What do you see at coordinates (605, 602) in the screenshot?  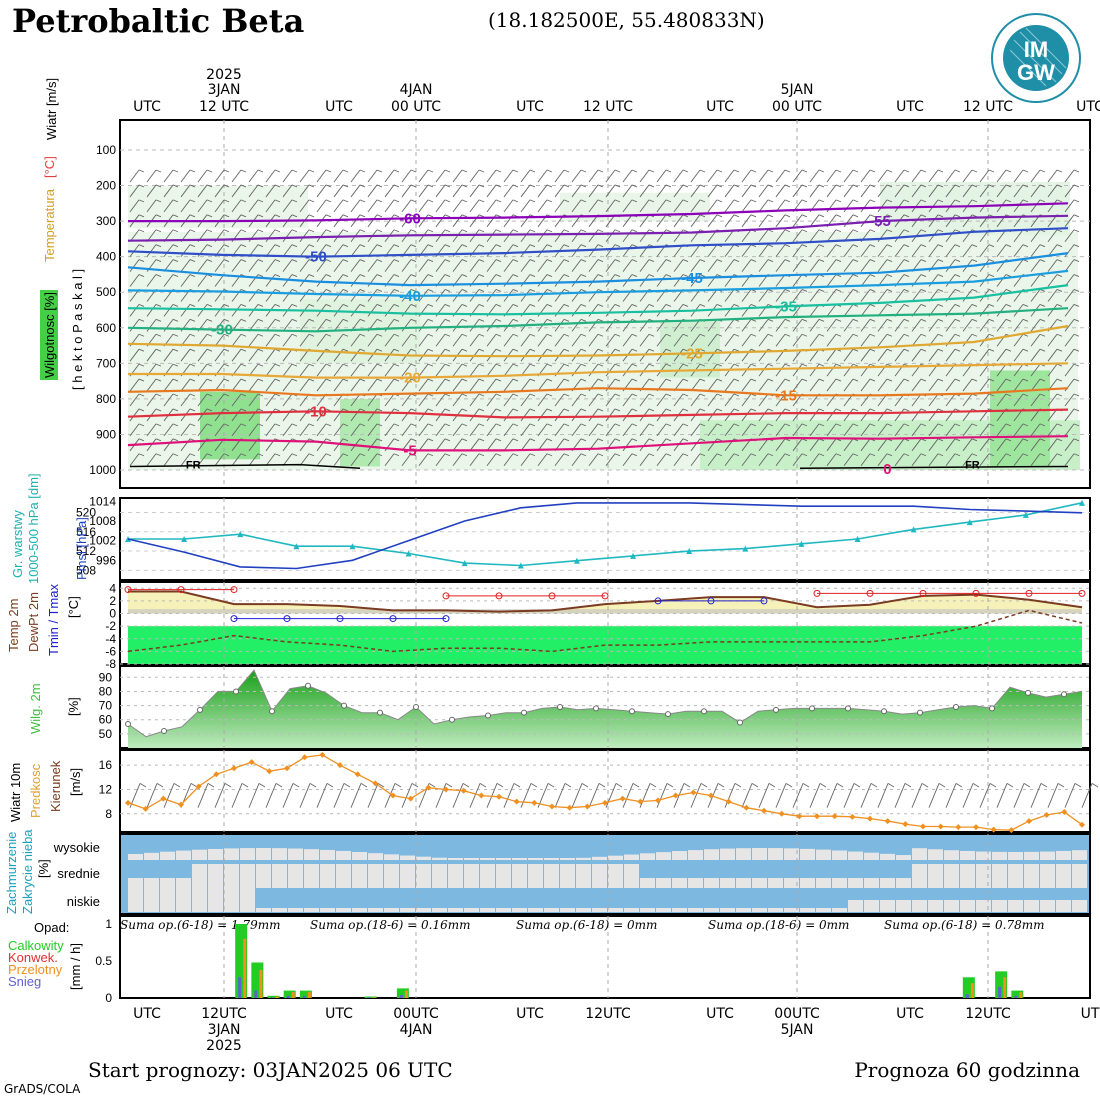 I see `temp-above-zero-fill` at bounding box center [605, 602].